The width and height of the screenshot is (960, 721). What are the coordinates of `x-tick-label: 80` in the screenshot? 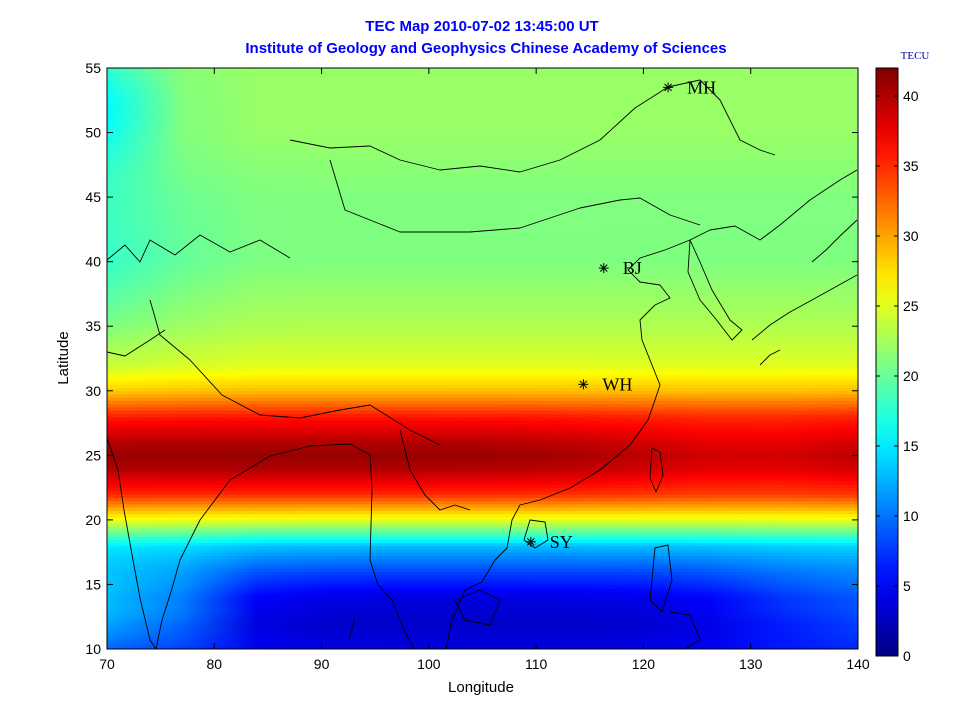 It's located at (214, 664).